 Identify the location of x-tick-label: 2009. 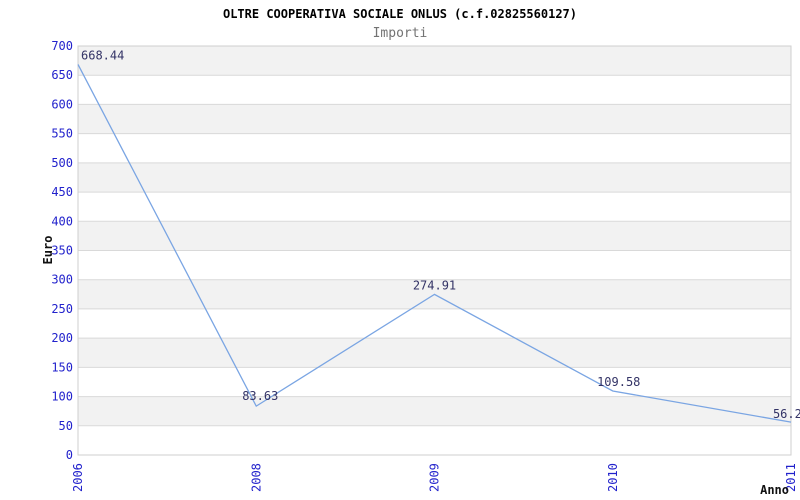
(435, 477).